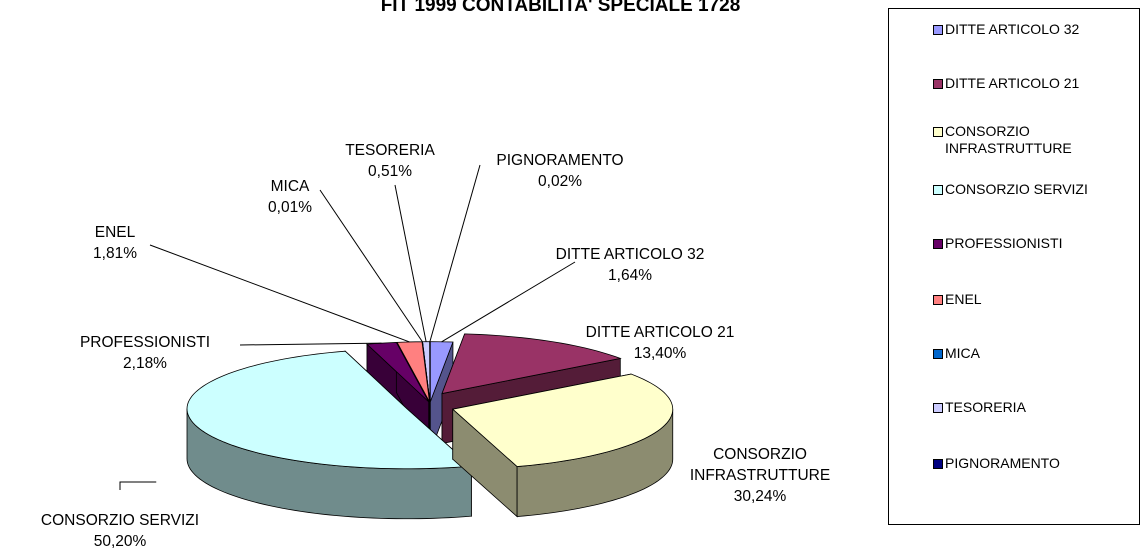 The height and width of the screenshot is (554, 1141). I want to click on data-label-name: MICA, so click(290, 186).